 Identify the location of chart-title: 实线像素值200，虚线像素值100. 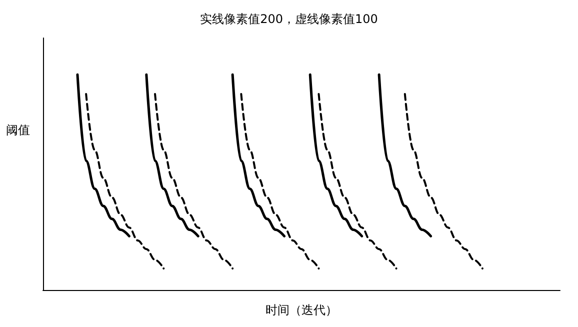
(289, 19).